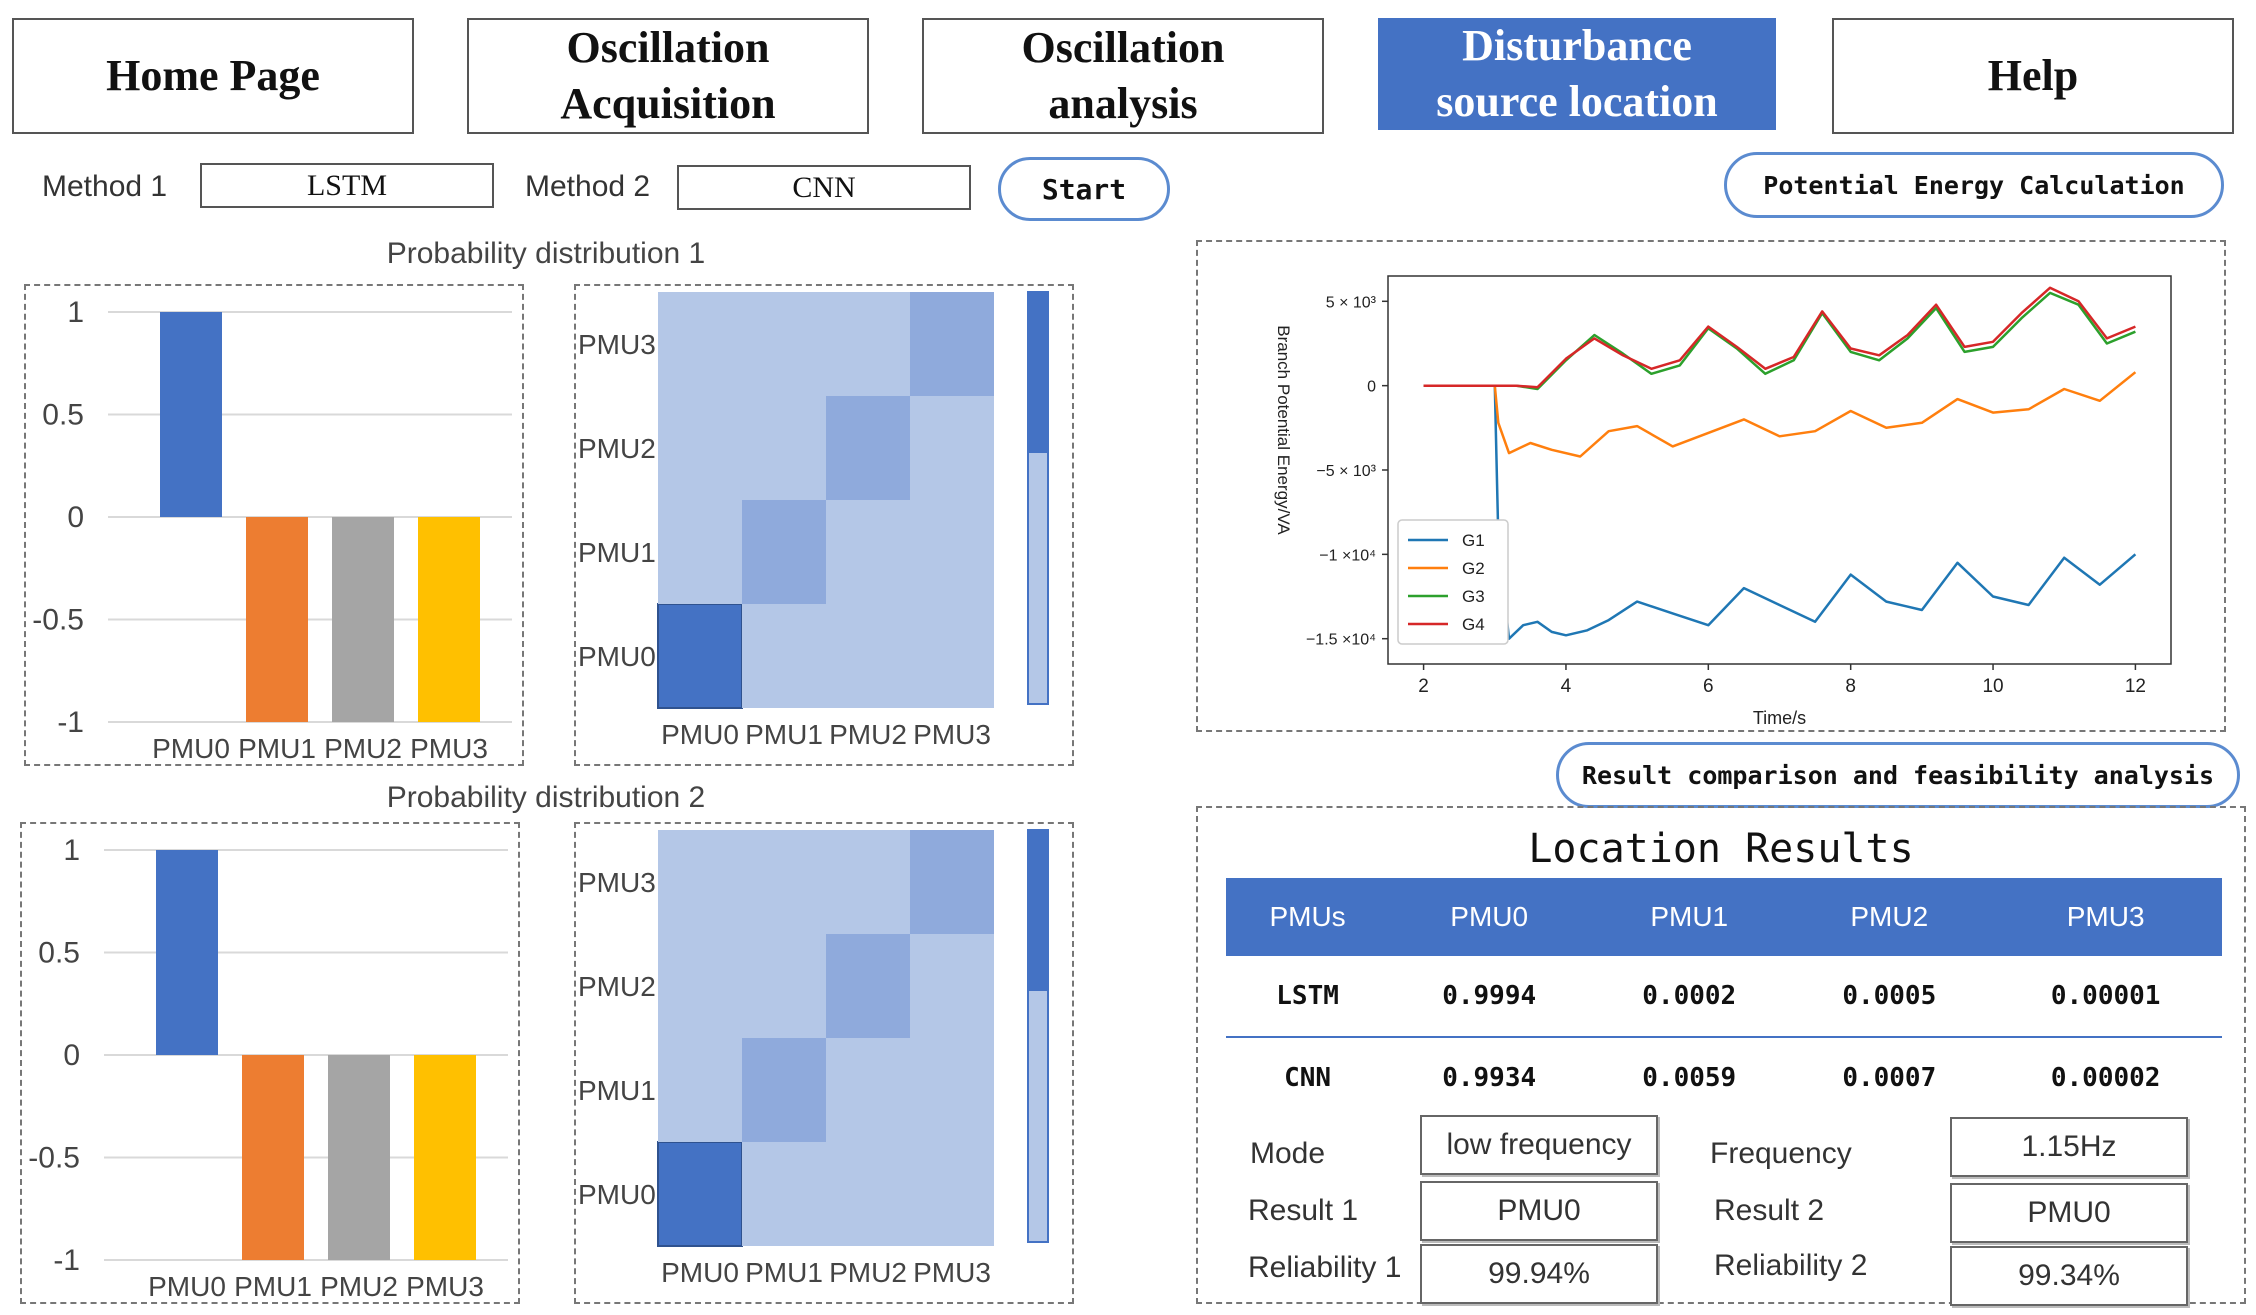  What do you see at coordinates (700, 734) in the screenshot?
I see `x-tick-label: PMU0` at bounding box center [700, 734].